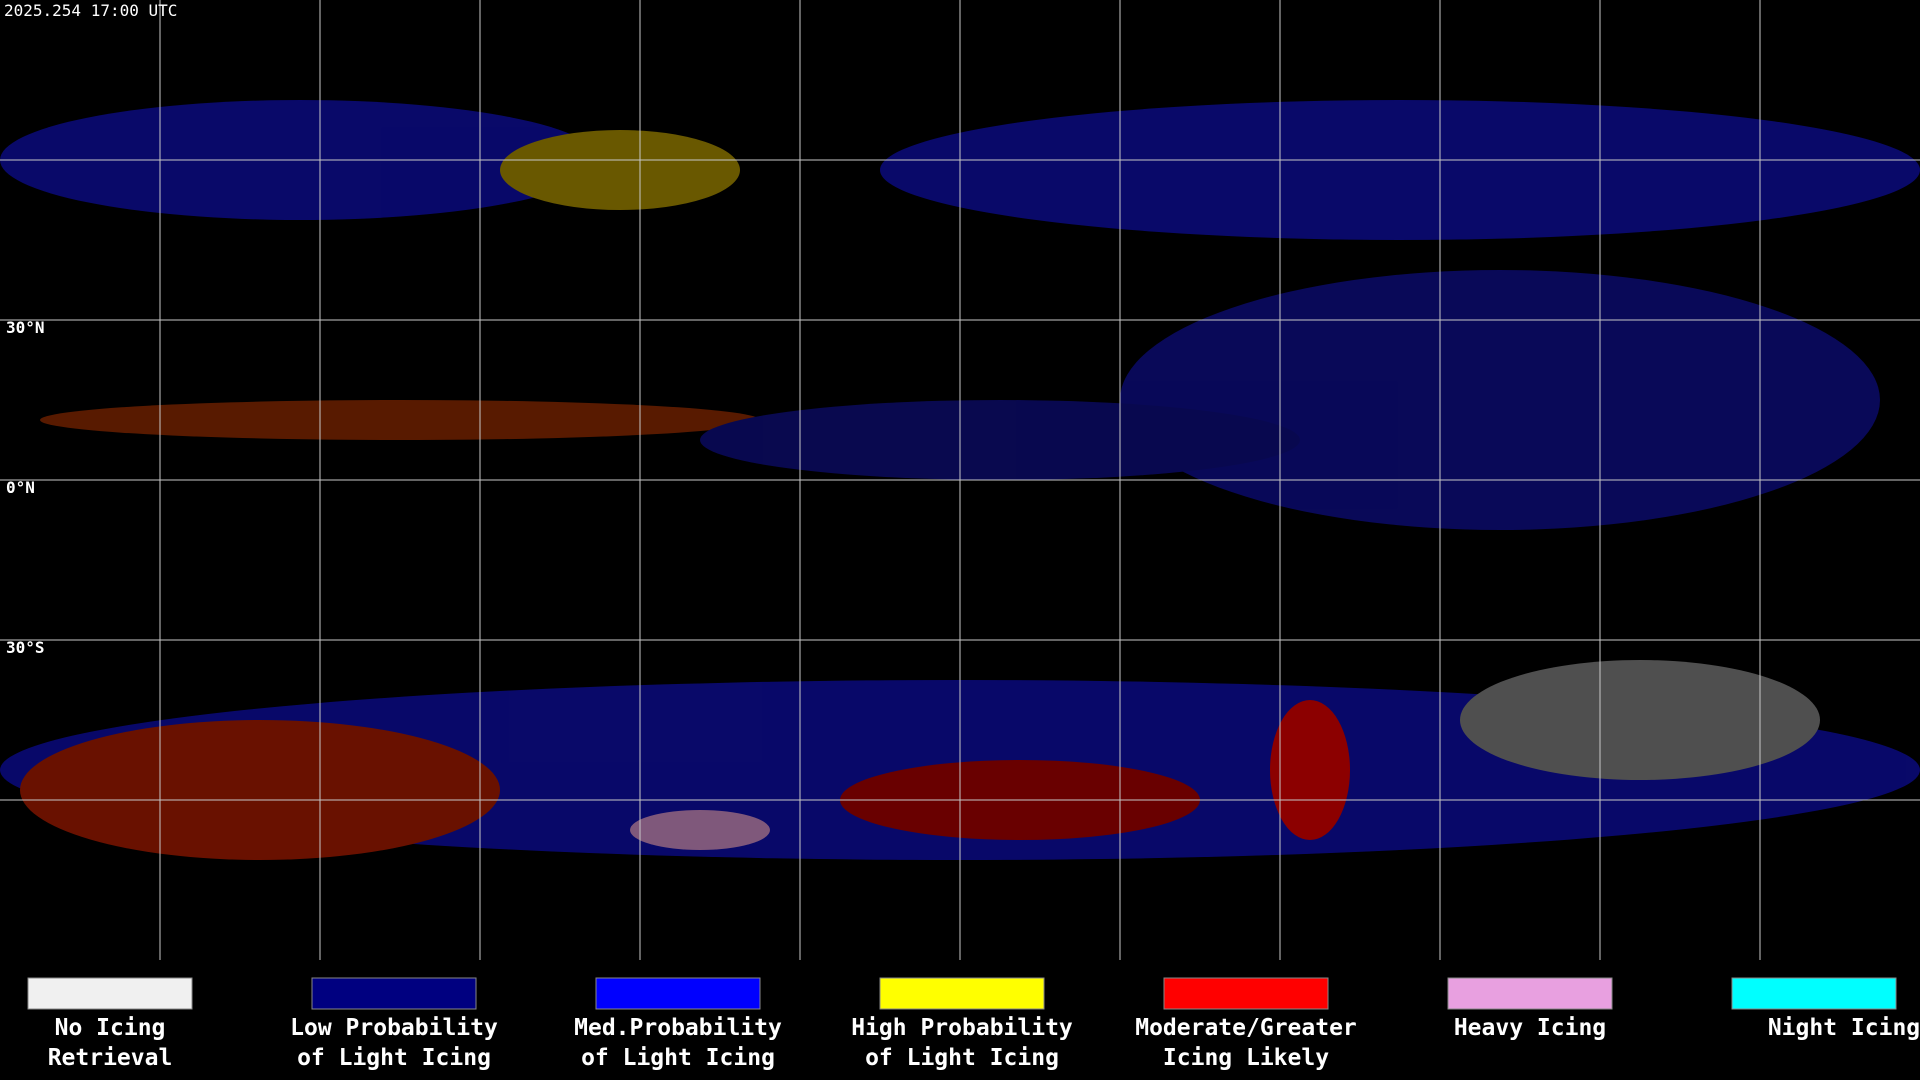 This screenshot has width=1920, height=1080. What do you see at coordinates (962, 1028) in the screenshot?
I see `legend-label: High Probability` at bounding box center [962, 1028].